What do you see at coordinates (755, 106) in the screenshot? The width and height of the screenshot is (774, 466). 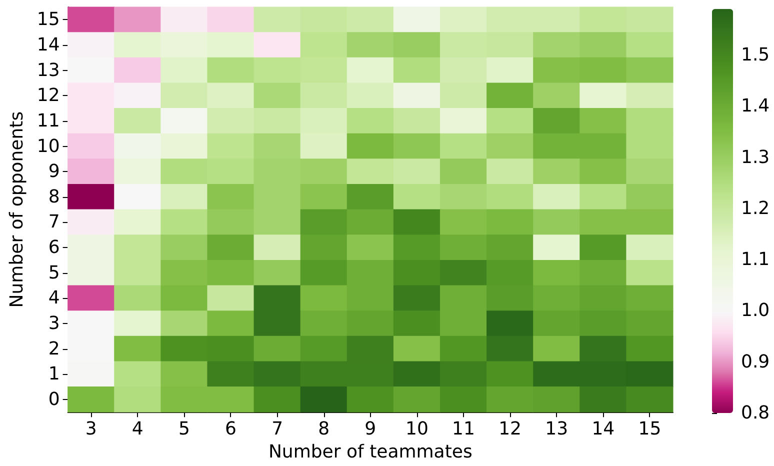 I see `color-bar-label: 1.4` at bounding box center [755, 106].